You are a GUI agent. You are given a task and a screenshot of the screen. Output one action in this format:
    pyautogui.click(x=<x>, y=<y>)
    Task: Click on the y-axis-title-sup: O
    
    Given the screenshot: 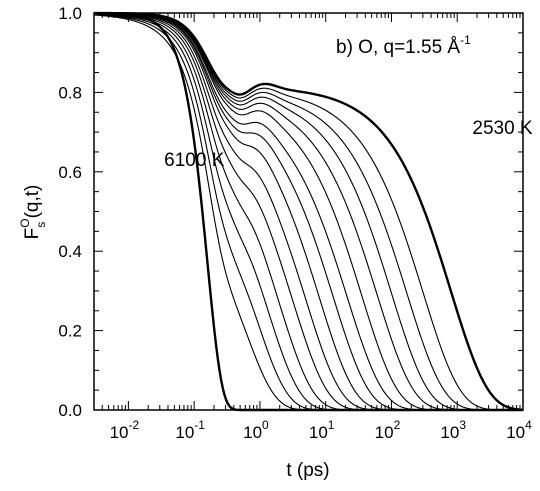 What is the action you would take?
    pyautogui.click(x=25, y=222)
    